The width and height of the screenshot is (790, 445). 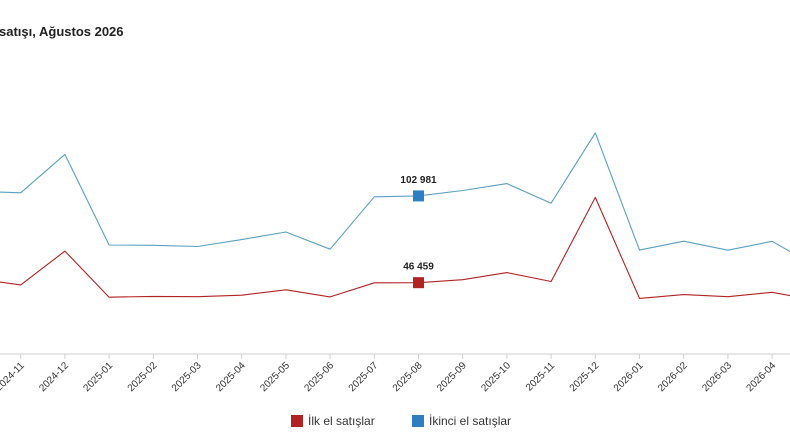 I want to click on data-label: 102 981, so click(x=418, y=180).